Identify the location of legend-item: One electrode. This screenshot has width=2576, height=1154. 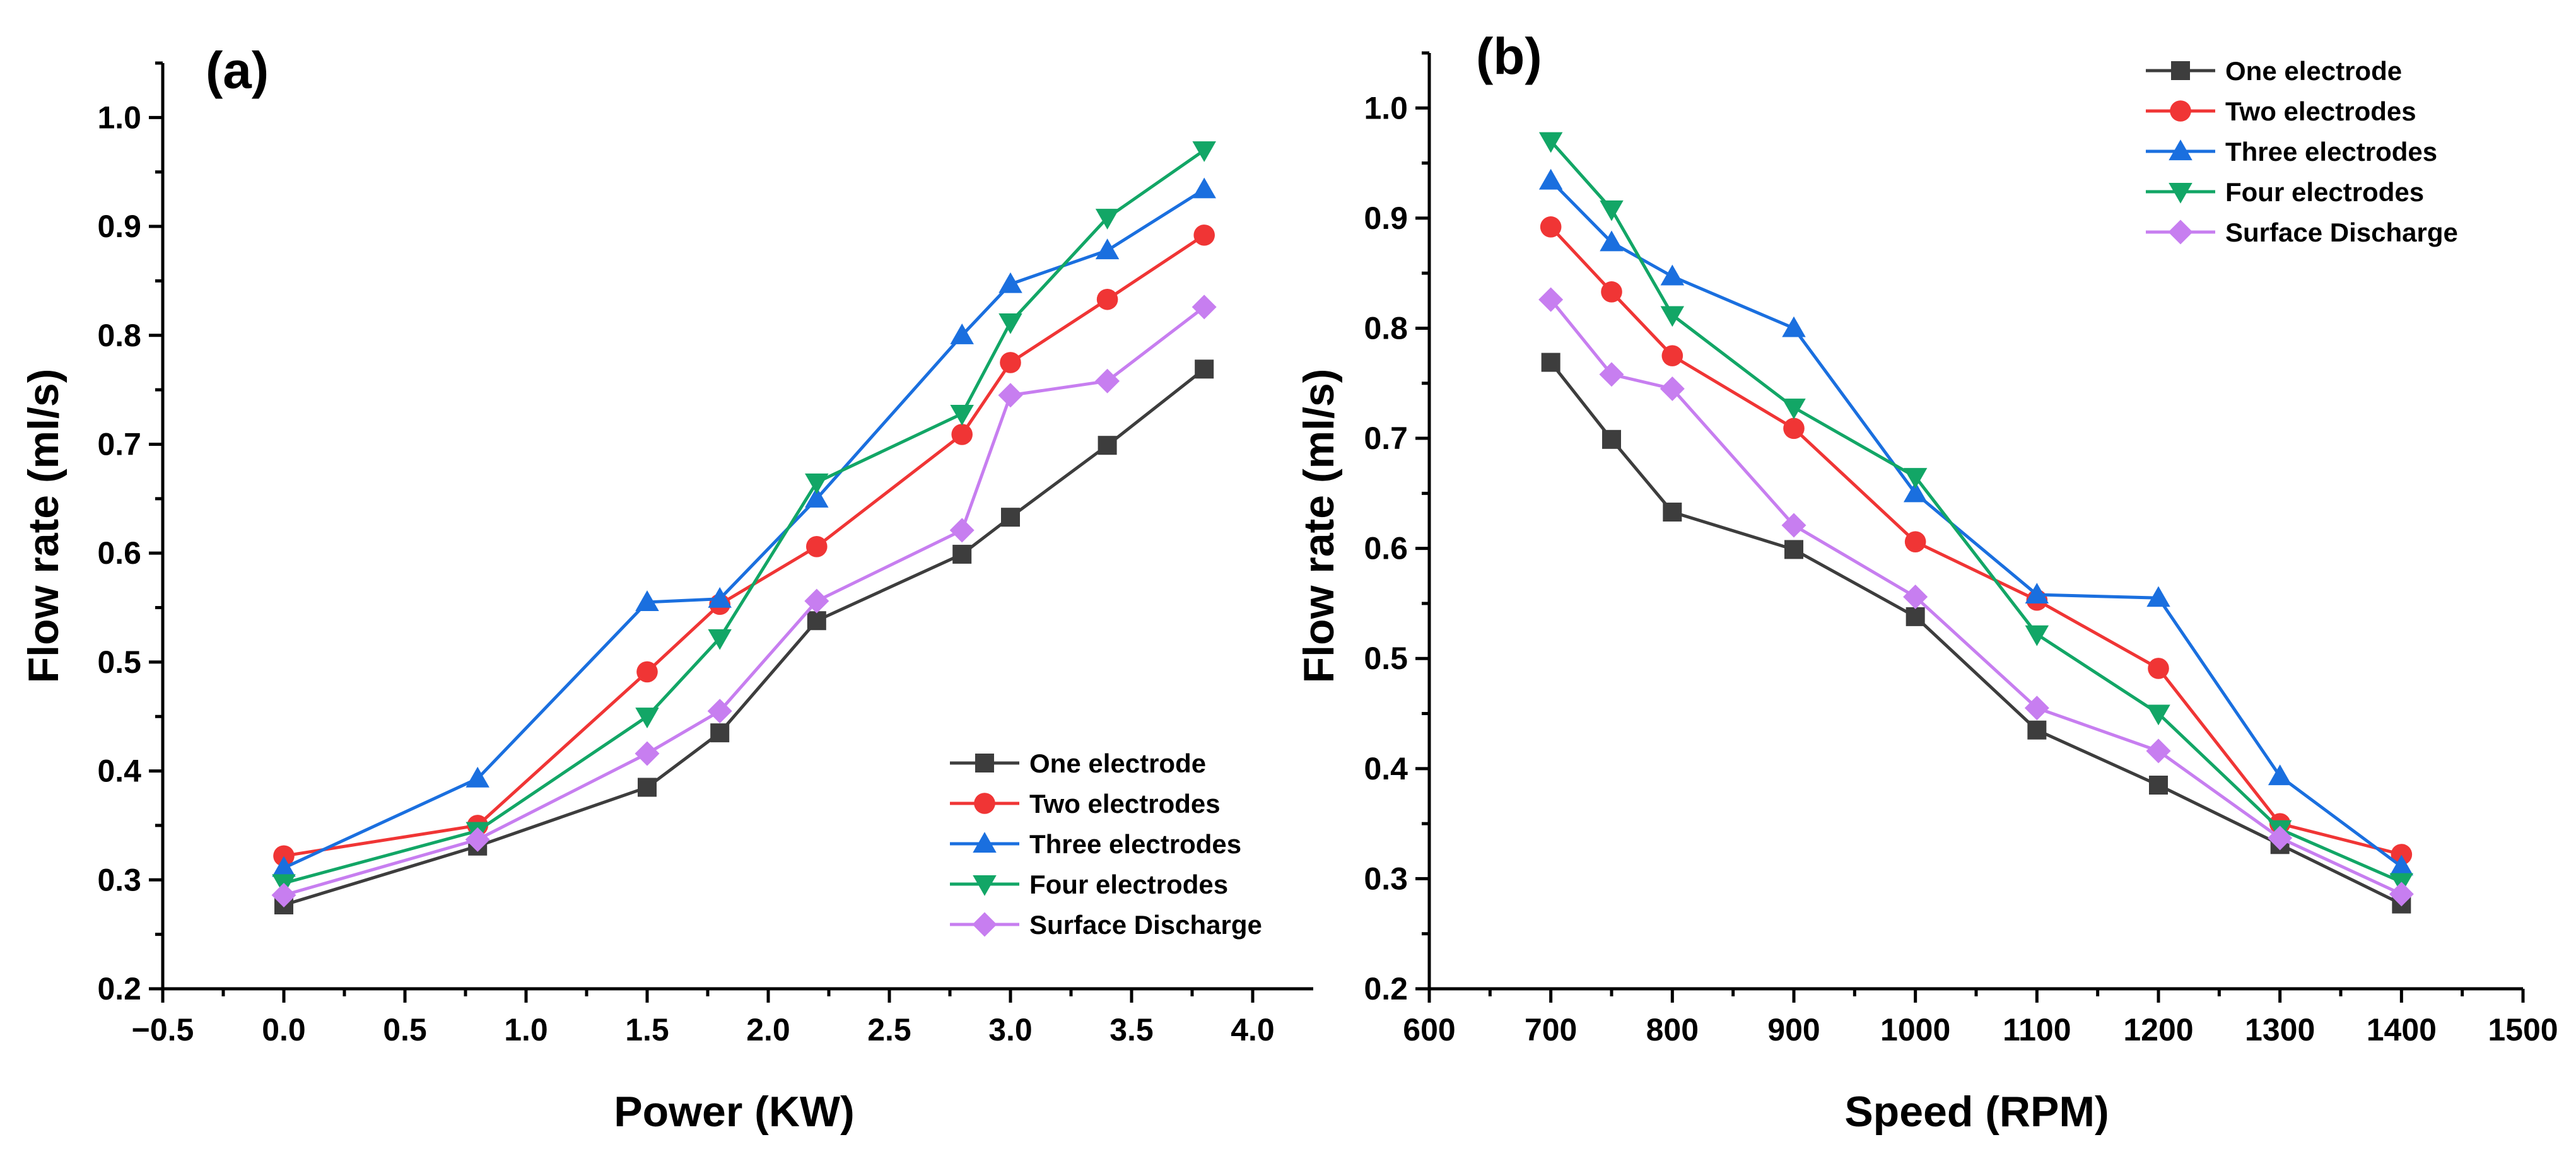
(2274, 71).